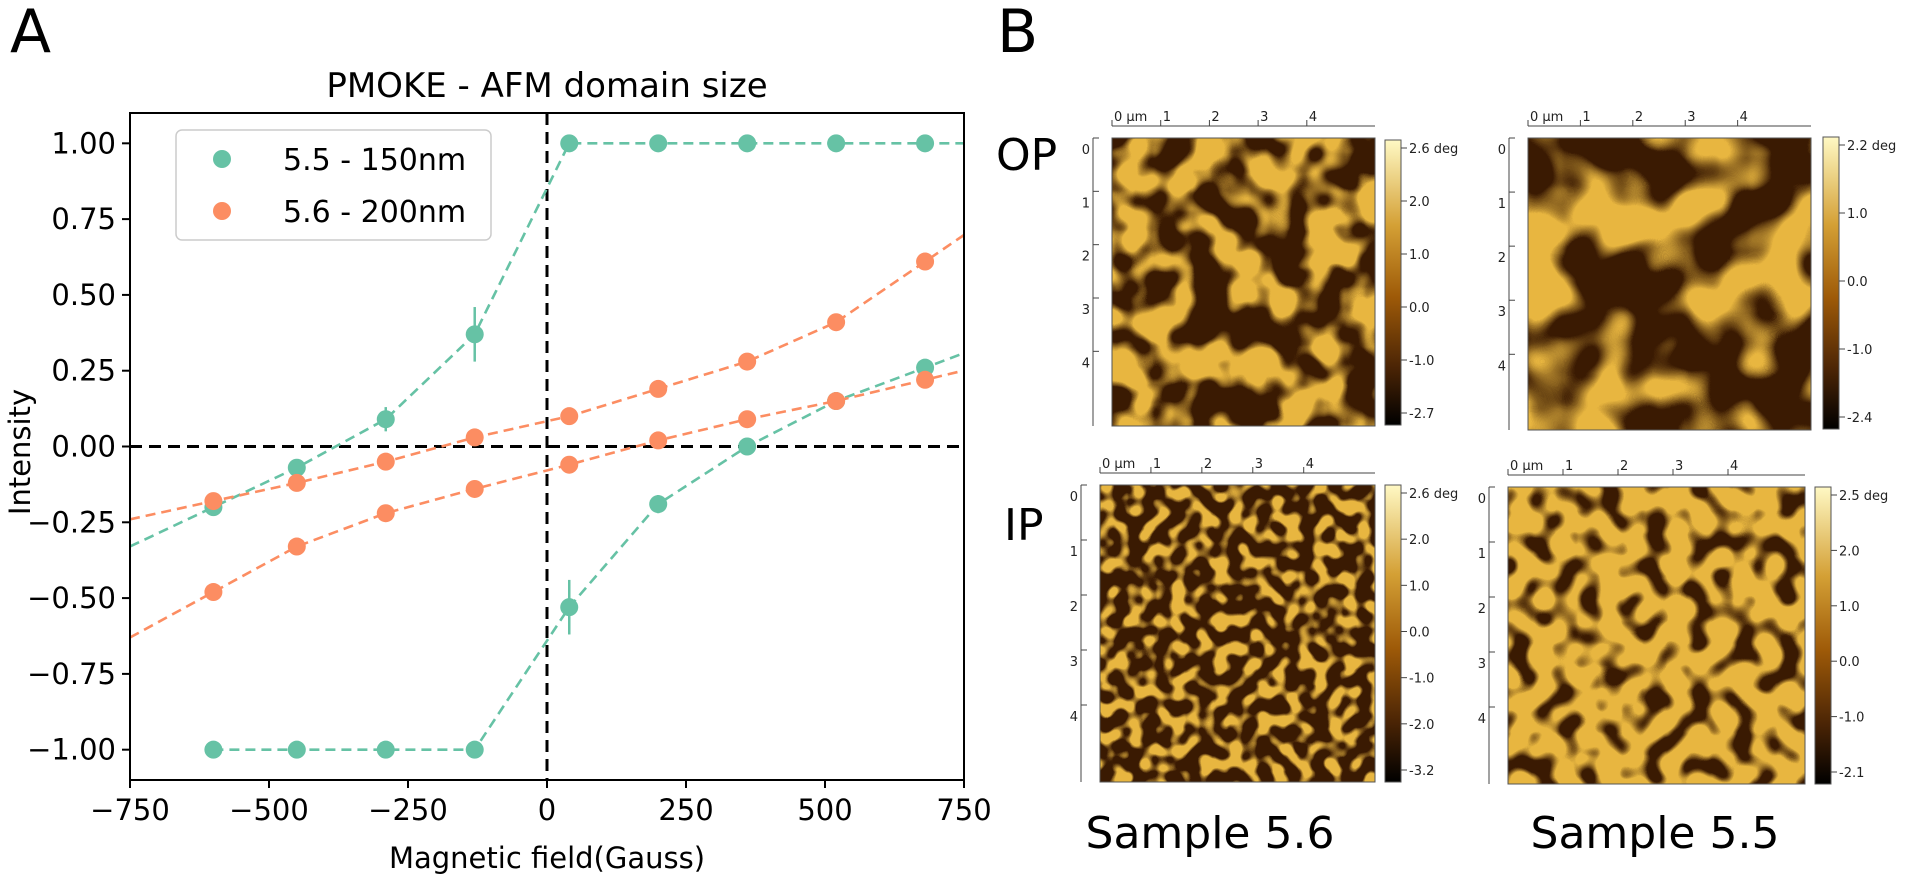 Image resolution: width=1923 pixels, height=875 pixels. Describe the element at coordinates (83, 447) in the screenshot. I see `y-tick-label: 0.00` at that location.